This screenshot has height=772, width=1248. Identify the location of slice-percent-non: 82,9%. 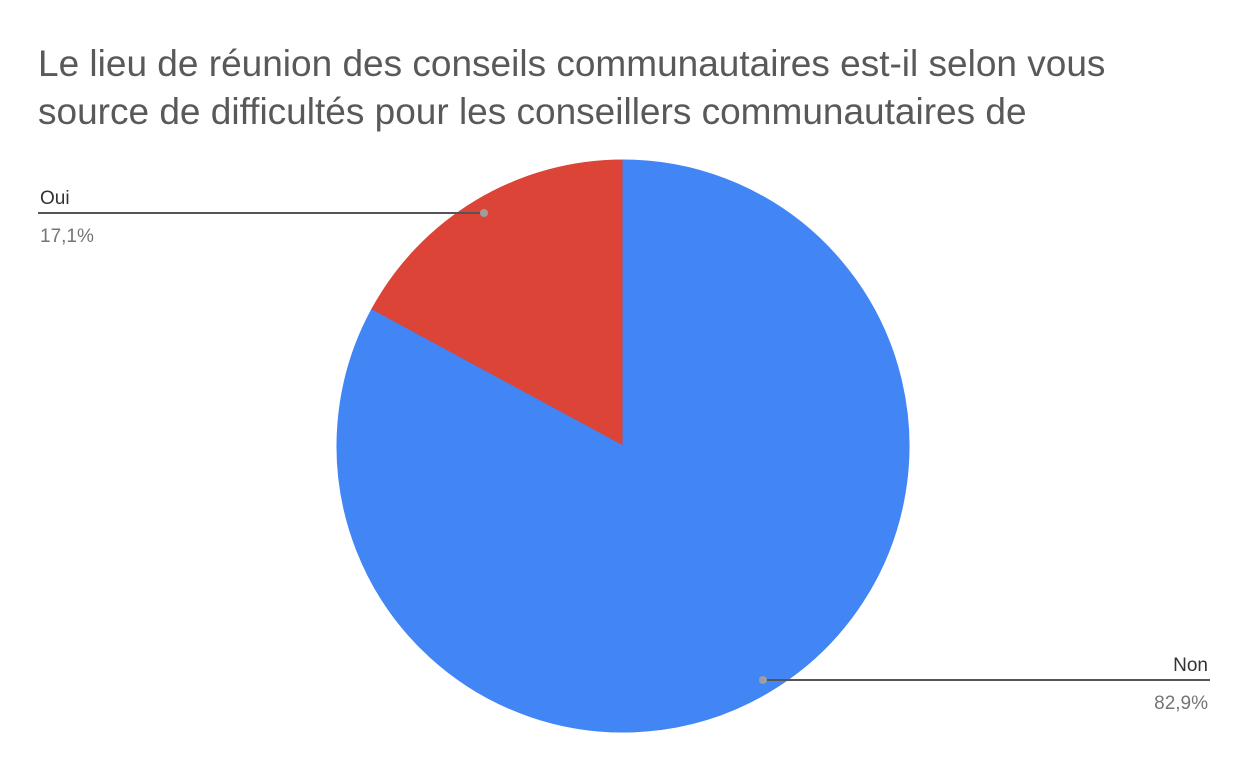
(1181, 703).